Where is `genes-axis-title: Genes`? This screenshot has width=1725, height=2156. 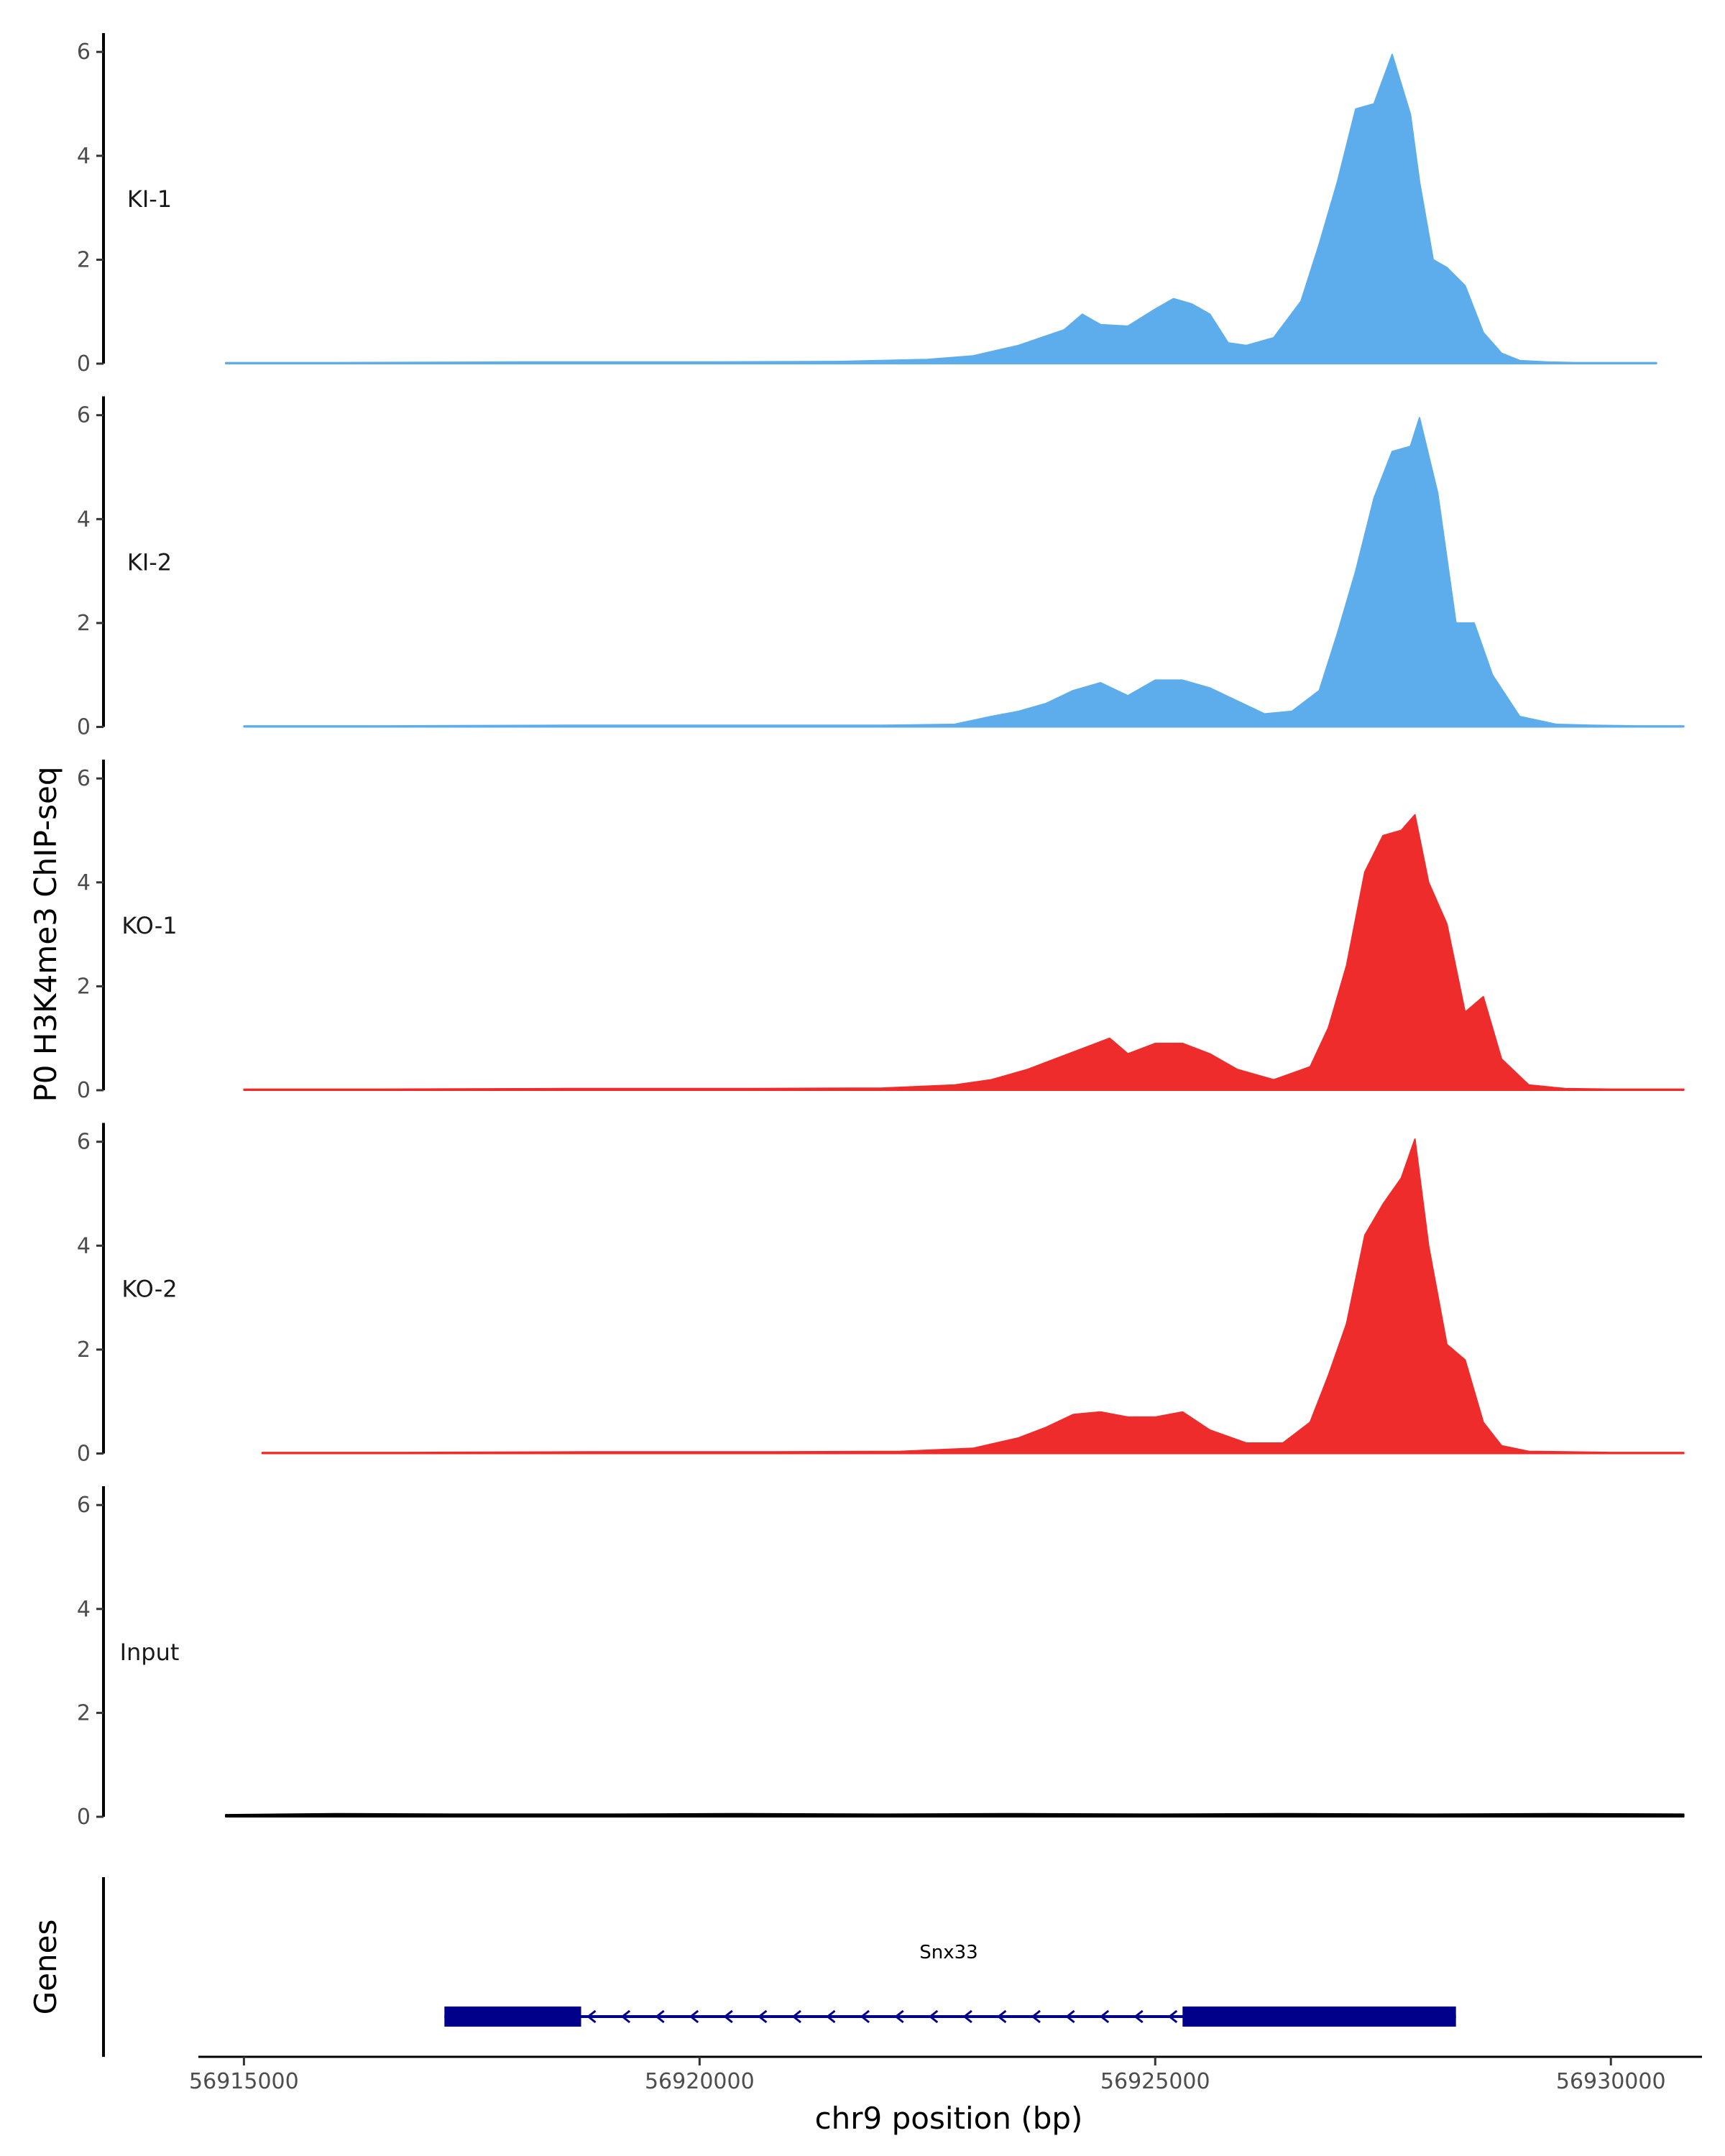 genes-axis-title: Genes is located at coordinates (45, 1967).